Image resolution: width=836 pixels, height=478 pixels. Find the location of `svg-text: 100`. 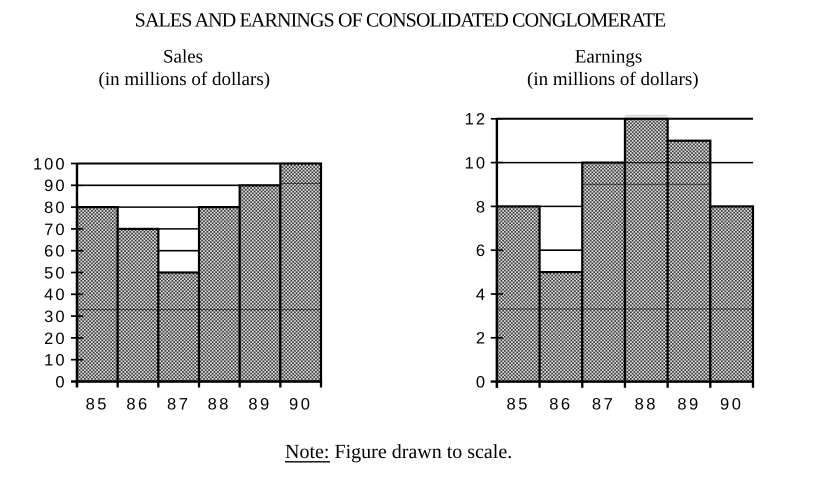

svg-text: 100 is located at coordinates (50, 164).